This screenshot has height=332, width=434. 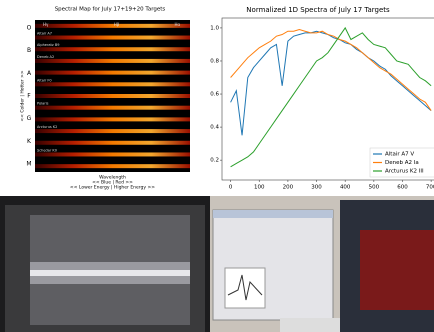 What do you see at coordinates (29, 118) in the screenshot?
I see `class-label: G` at bounding box center [29, 118].